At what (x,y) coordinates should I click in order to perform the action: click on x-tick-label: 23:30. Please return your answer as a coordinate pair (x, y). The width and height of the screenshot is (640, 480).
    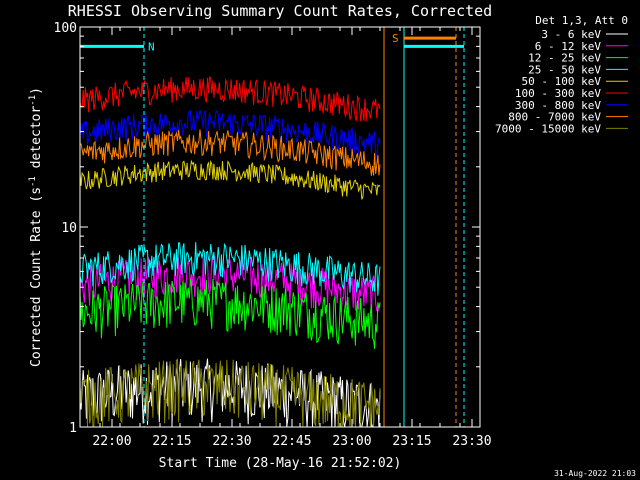
    Looking at the image, I should click on (471, 441).